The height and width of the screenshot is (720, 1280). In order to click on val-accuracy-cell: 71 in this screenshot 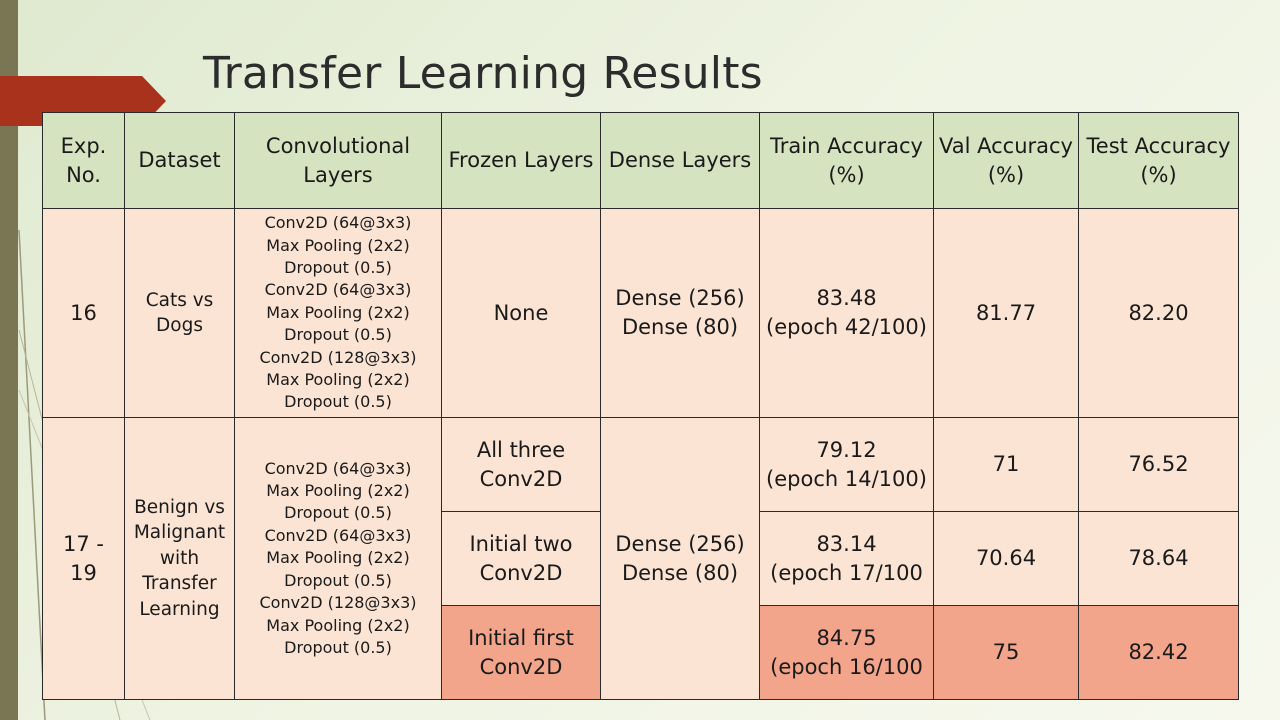, I will do `click(1006, 464)`.